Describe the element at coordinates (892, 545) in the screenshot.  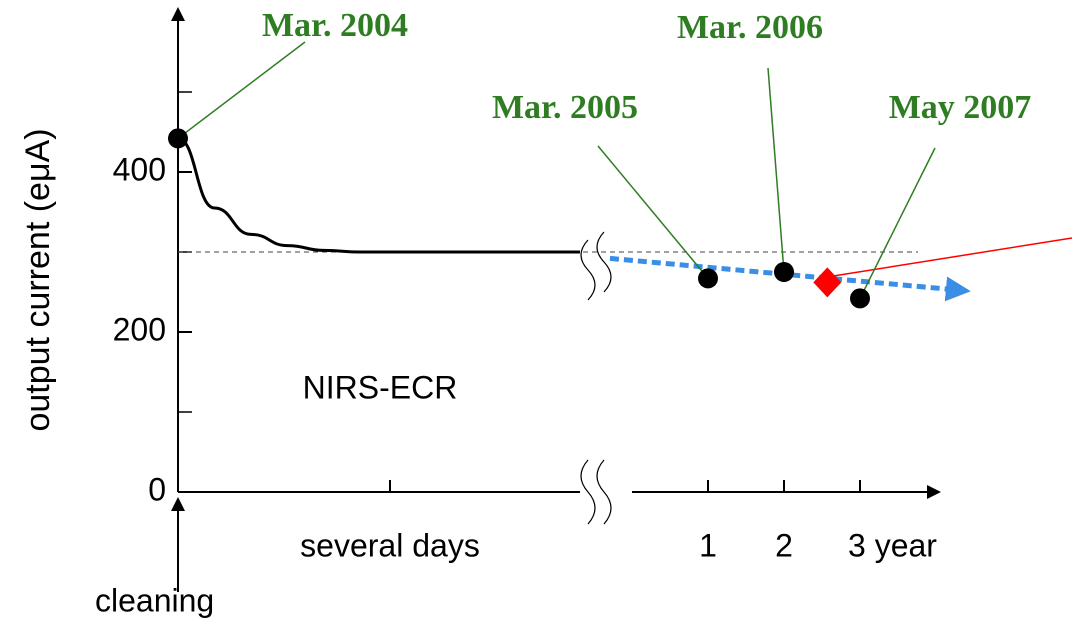
I see `x-tick-label: 3 year` at that location.